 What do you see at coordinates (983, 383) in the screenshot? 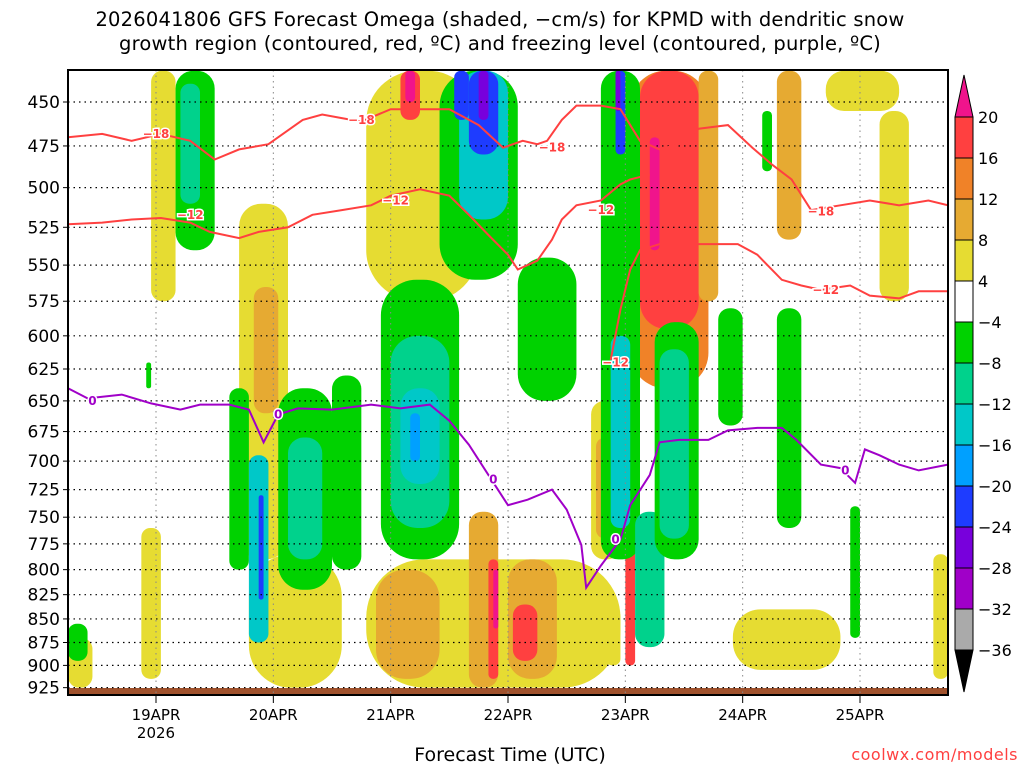
I see `colorbar: 20 16 12 8 4 −4 −8 −12 −16 −20 −24 −28 −32 −36` at bounding box center [983, 383].